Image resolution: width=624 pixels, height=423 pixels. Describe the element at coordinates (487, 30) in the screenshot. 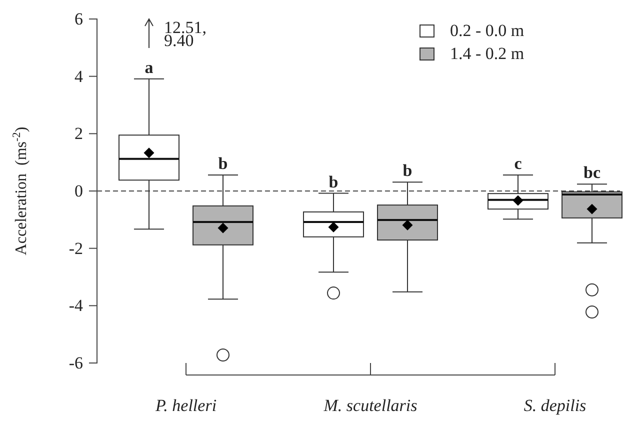

I see `legend-label: 0.2 - 0.0 m` at that location.